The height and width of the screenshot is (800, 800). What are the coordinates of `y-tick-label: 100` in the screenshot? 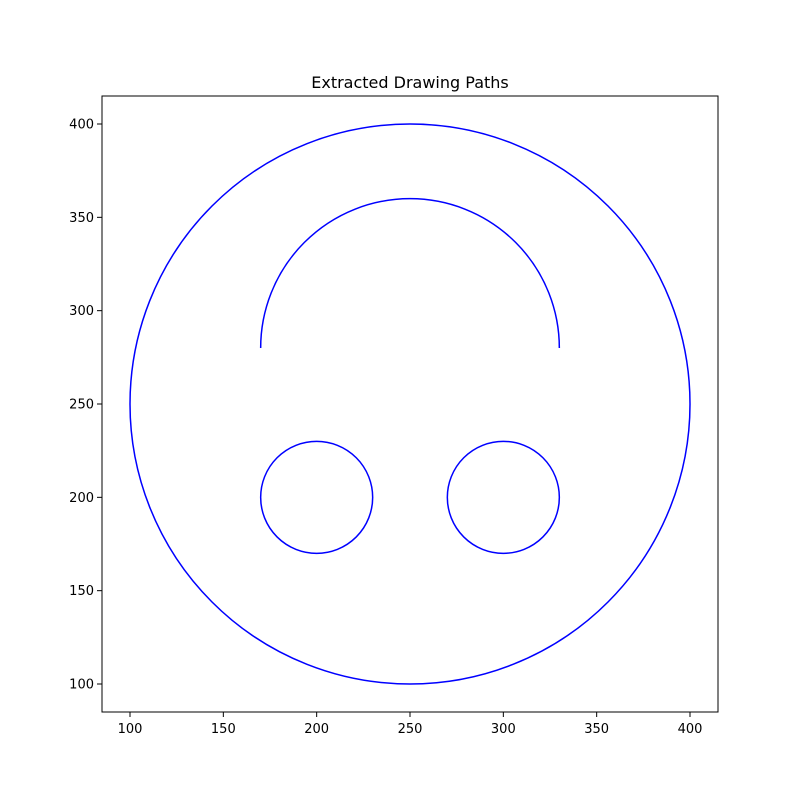 It's located at (81, 685).